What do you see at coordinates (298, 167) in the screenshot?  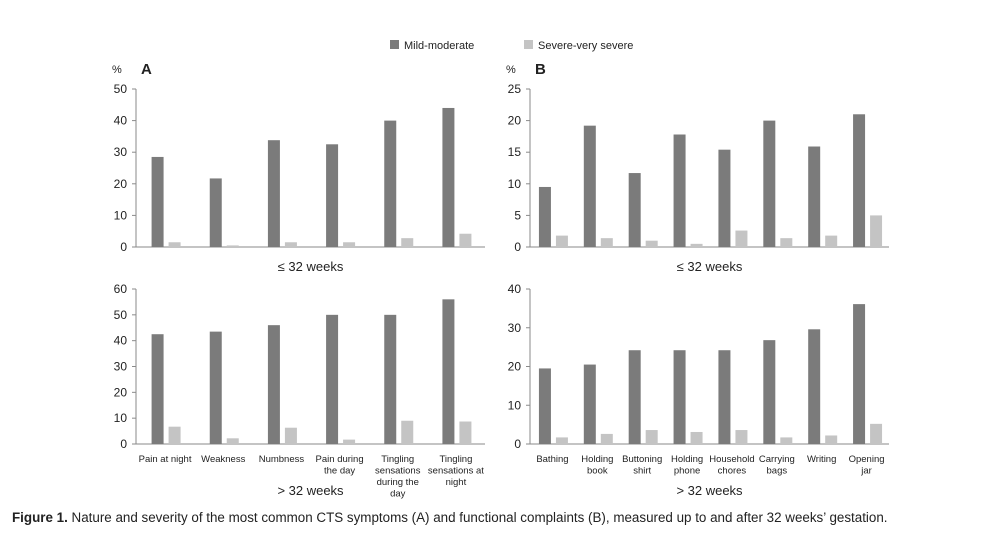 I see `chart-panel-a-top: 0 10 20 30 40 50 A% ≤ 32 weeks` at bounding box center [298, 167].